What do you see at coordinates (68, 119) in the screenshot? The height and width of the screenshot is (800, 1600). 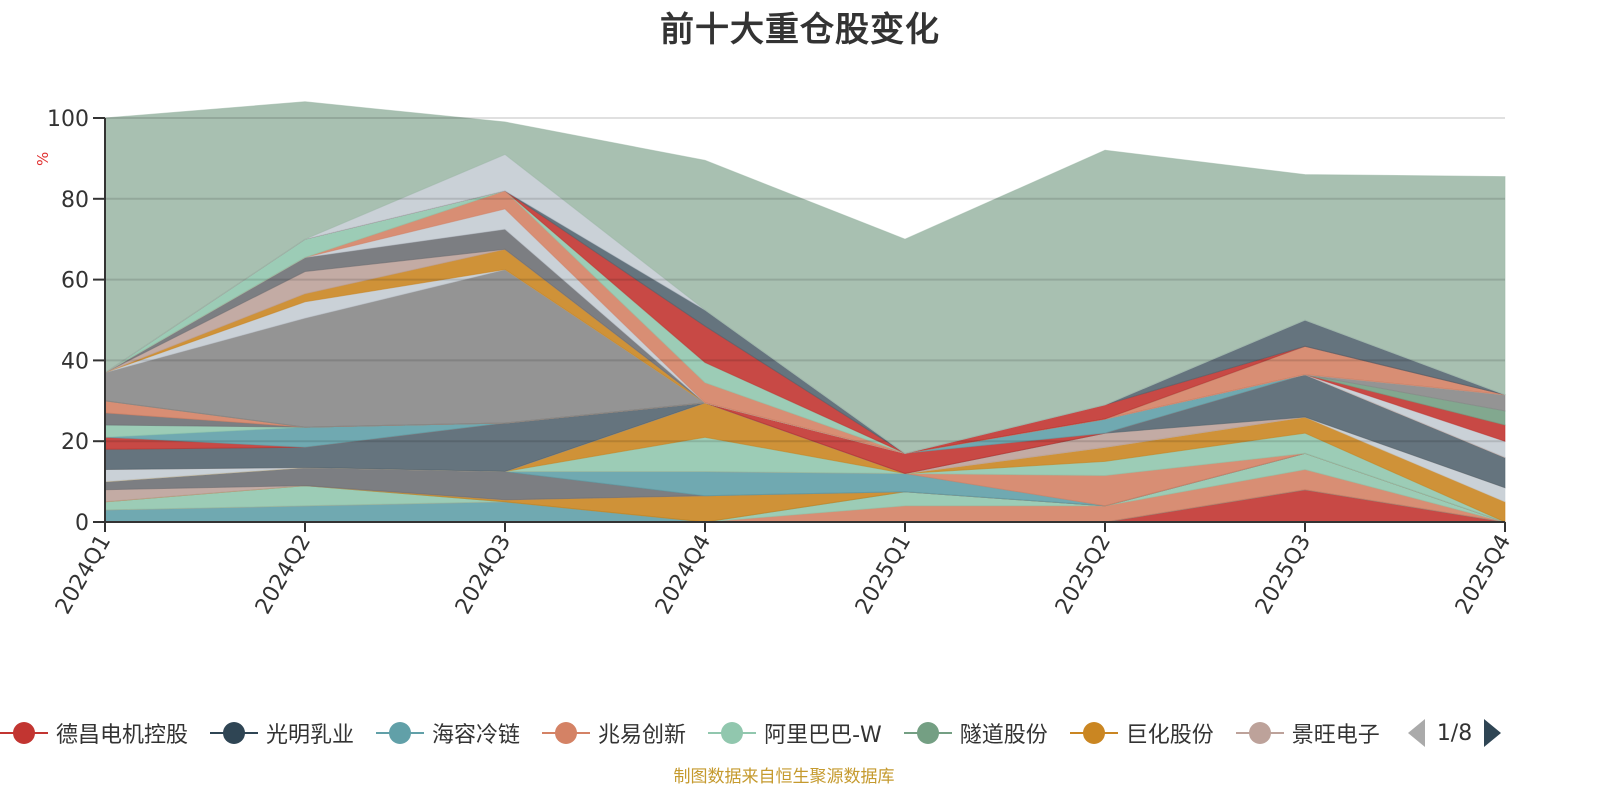 I see `y-tick-label-100: 100` at bounding box center [68, 119].